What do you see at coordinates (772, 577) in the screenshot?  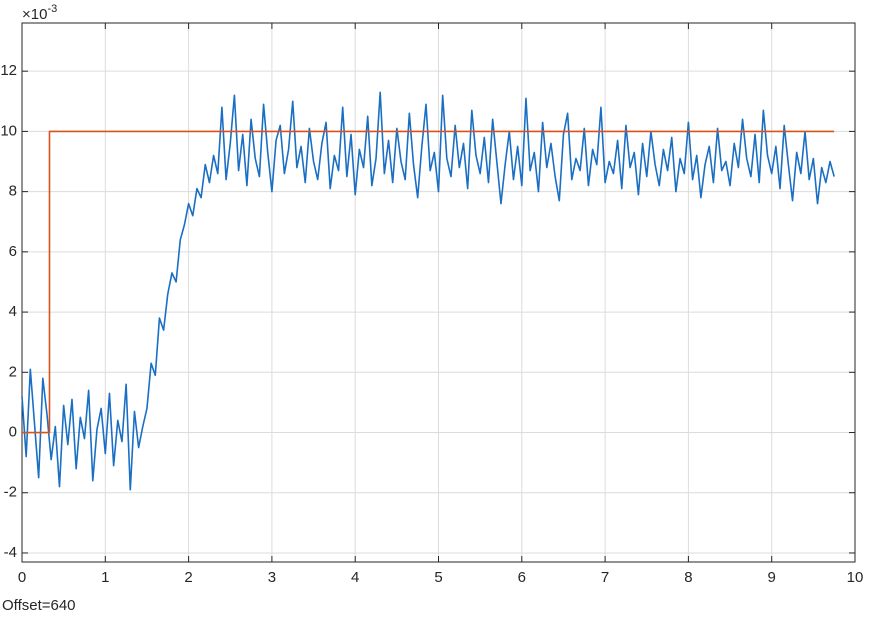 I see `x-tick-label: 9` at bounding box center [772, 577].